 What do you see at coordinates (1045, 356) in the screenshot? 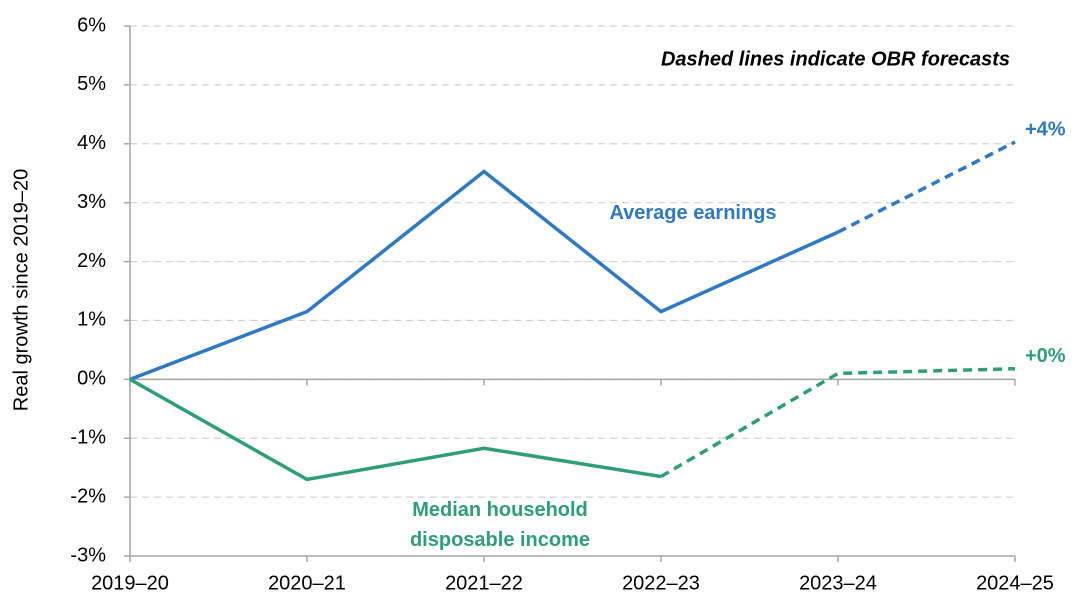
I see `end-label: +0%` at bounding box center [1045, 356].